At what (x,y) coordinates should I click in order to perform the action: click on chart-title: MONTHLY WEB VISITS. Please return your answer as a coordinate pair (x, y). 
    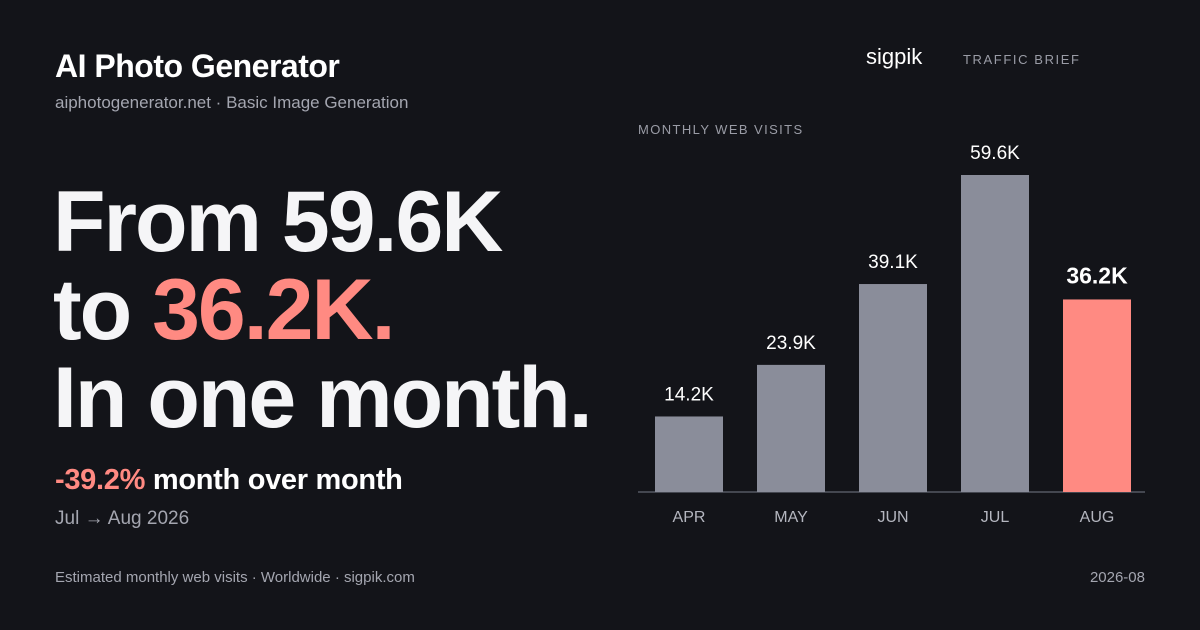
    Looking at the image, I should click on (721, 129).